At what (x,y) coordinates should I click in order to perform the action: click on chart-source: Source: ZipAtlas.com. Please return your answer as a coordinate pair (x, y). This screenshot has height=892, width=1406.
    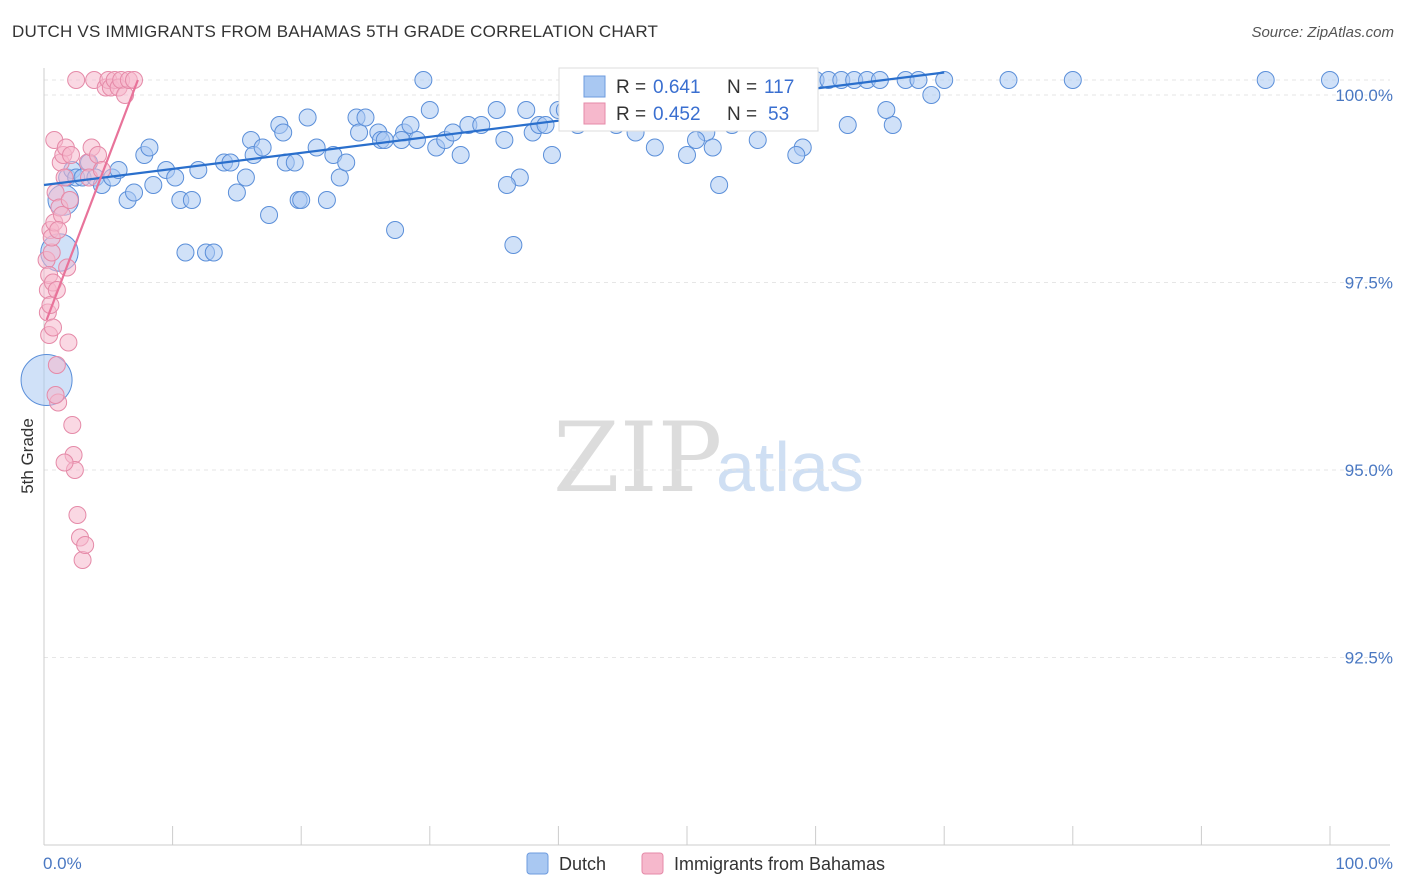
    Looking at the image, I should click on (1322, 32).